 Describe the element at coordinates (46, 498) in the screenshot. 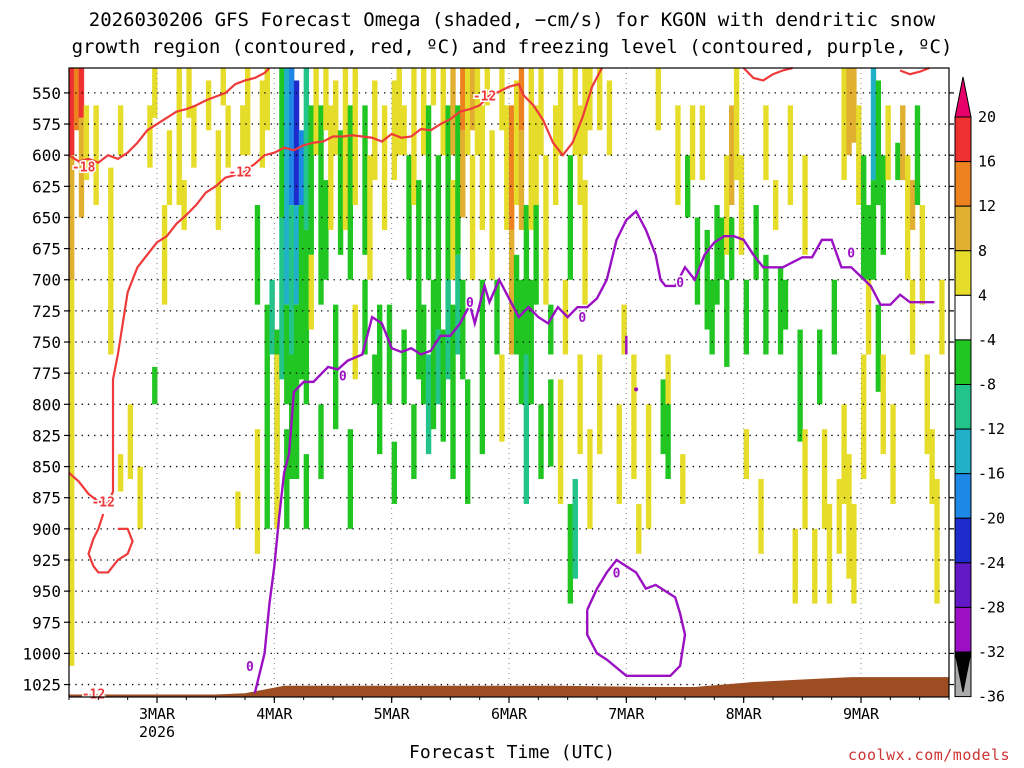

I see `y-tick-label: 875` at that location.